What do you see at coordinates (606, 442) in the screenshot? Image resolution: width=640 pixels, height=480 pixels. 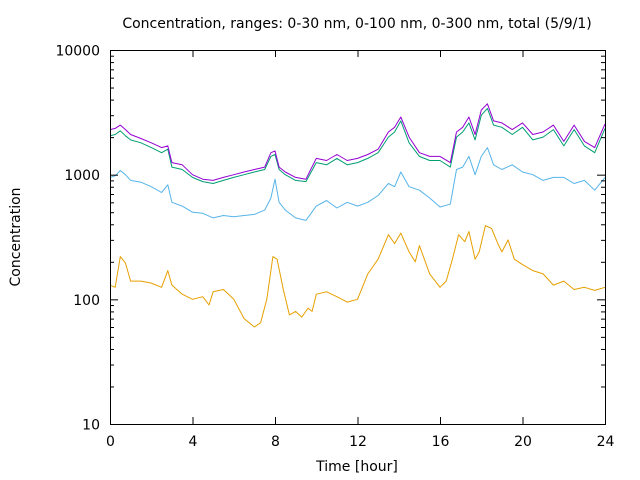 I see `x-tick-label: 24` at bounding box center [606, 442].